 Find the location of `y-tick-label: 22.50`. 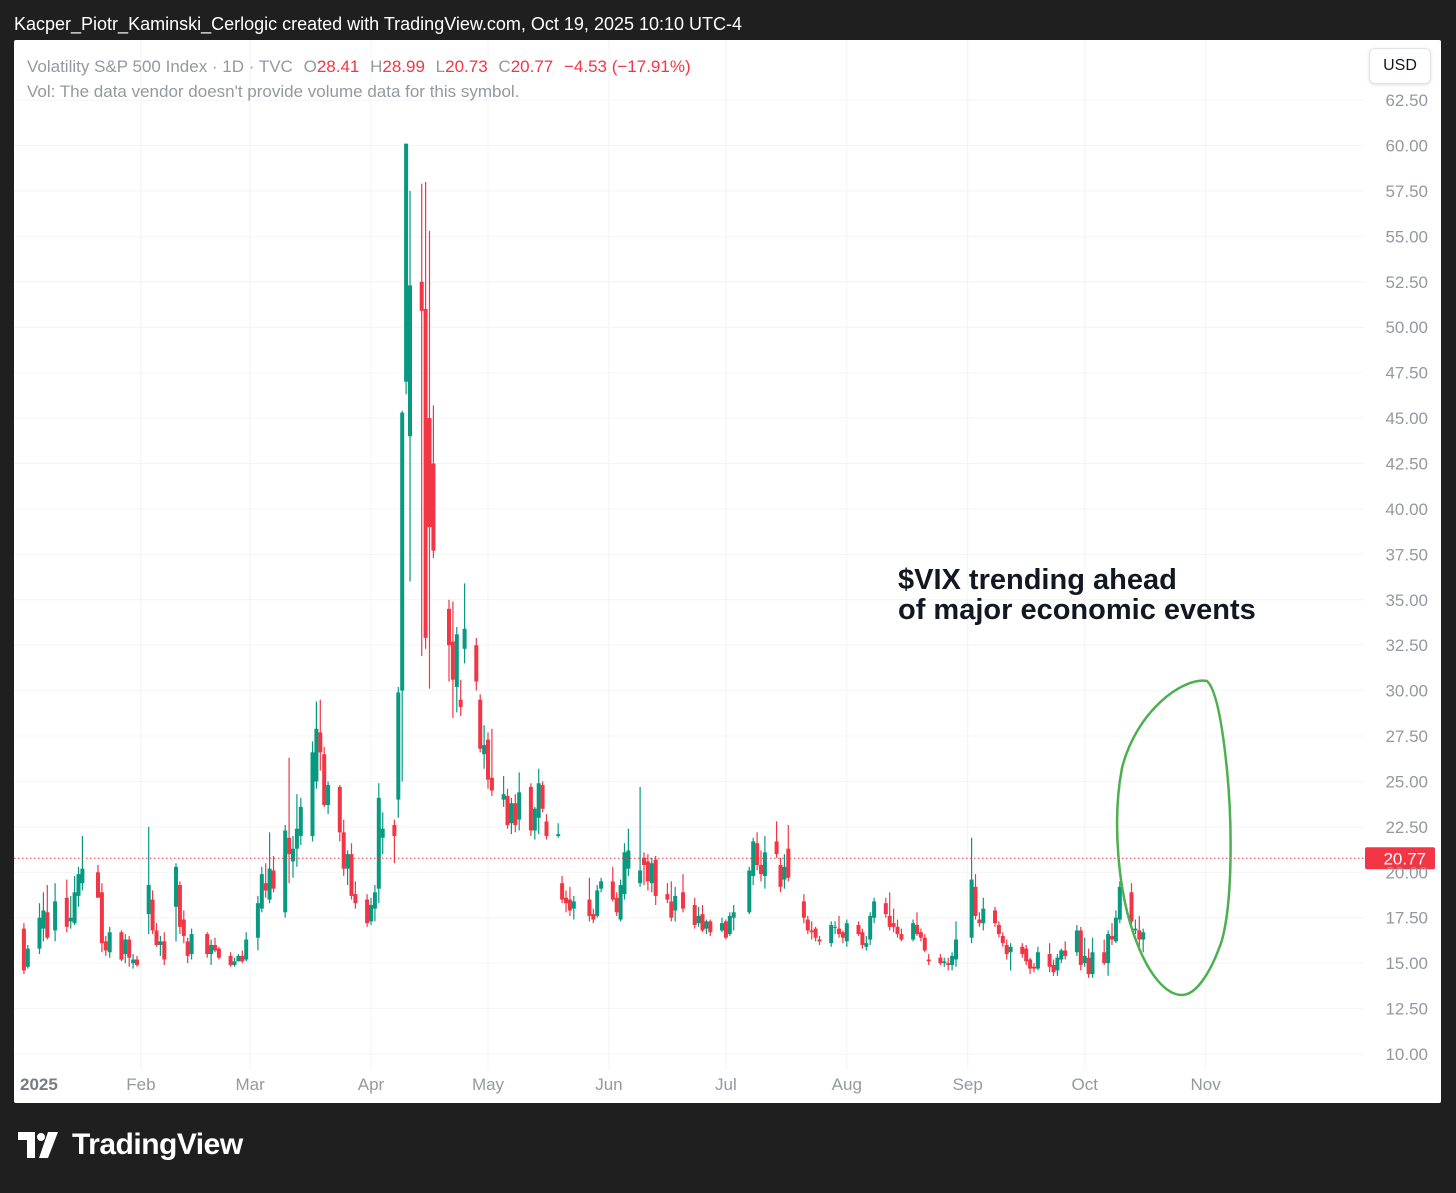

y-tick-label: 22.50 is located at coordinates (1406, 827).